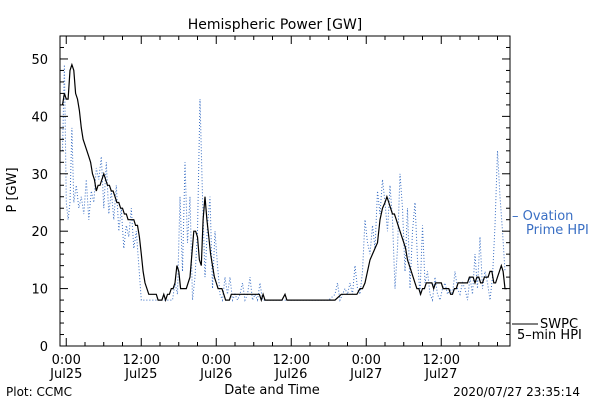  I want to click on y-tick-label: 30, so click(39, 175).